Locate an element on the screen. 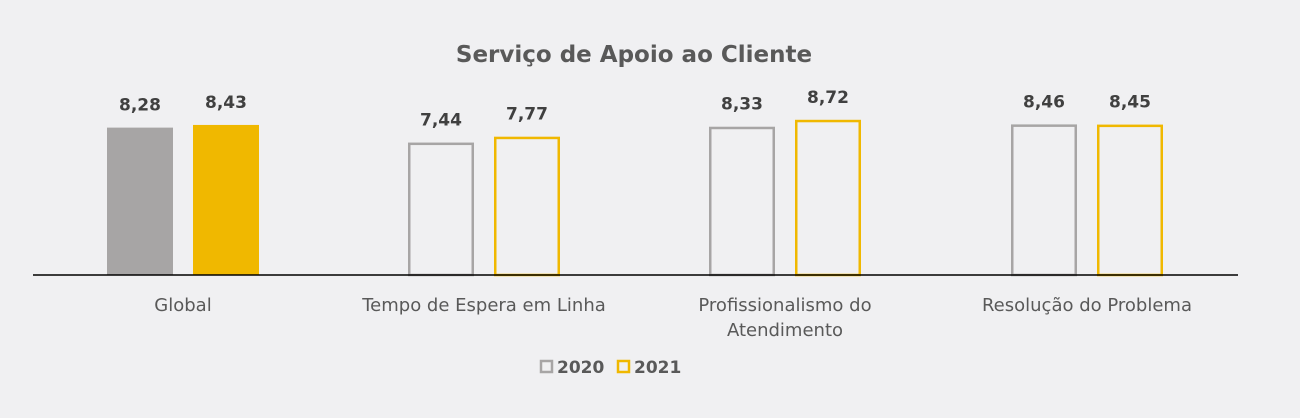 The image size is (1300, 418). value-label-2020-profissionalismo-do-atendimento: 8,33 is located at coordinates (742, 105).